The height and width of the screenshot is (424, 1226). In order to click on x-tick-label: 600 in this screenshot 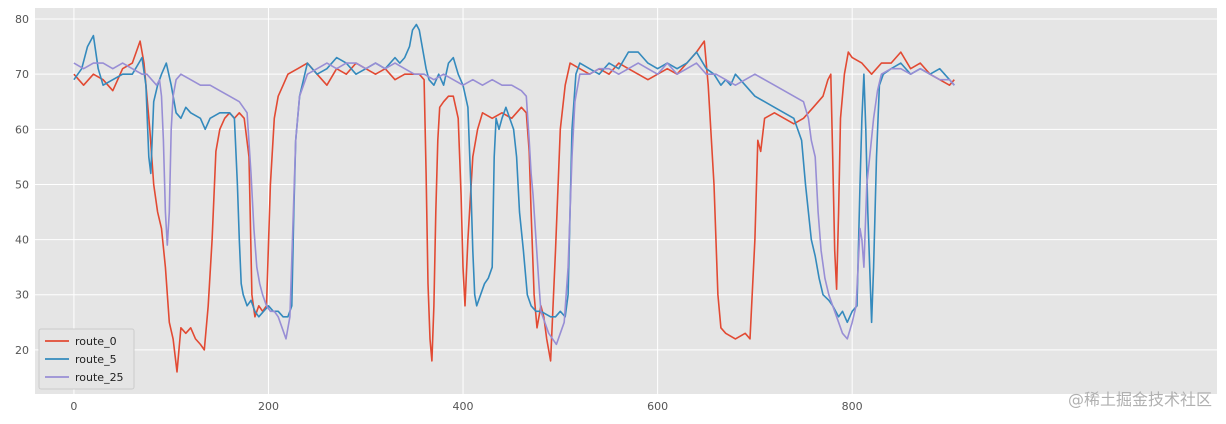, I will do `click(657, 406)`.